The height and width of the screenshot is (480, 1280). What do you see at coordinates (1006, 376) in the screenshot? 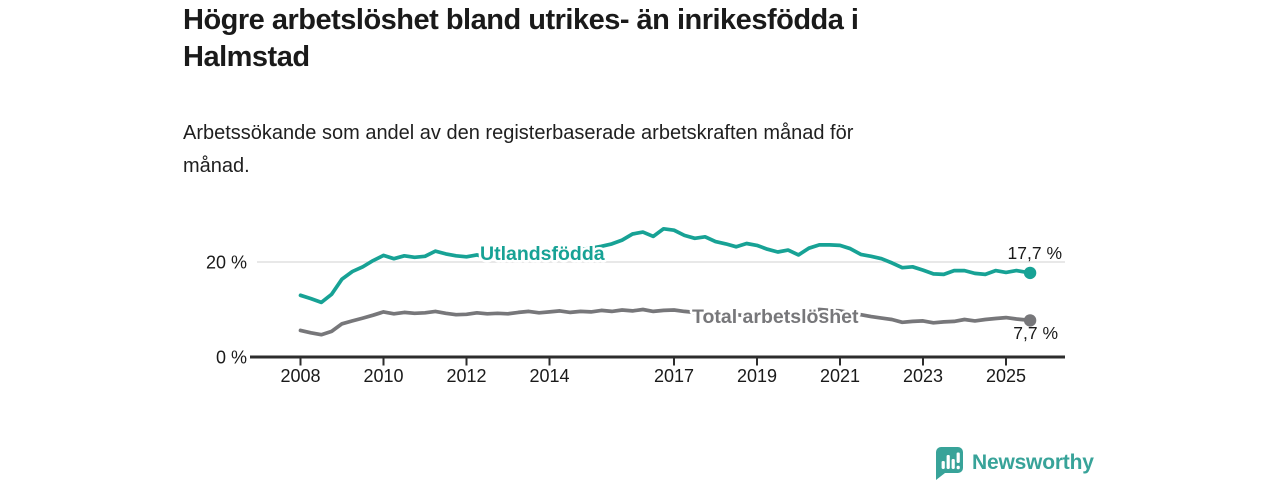
I see `x-axis-tick-label: 2025` at bounding box center [1006, 376].